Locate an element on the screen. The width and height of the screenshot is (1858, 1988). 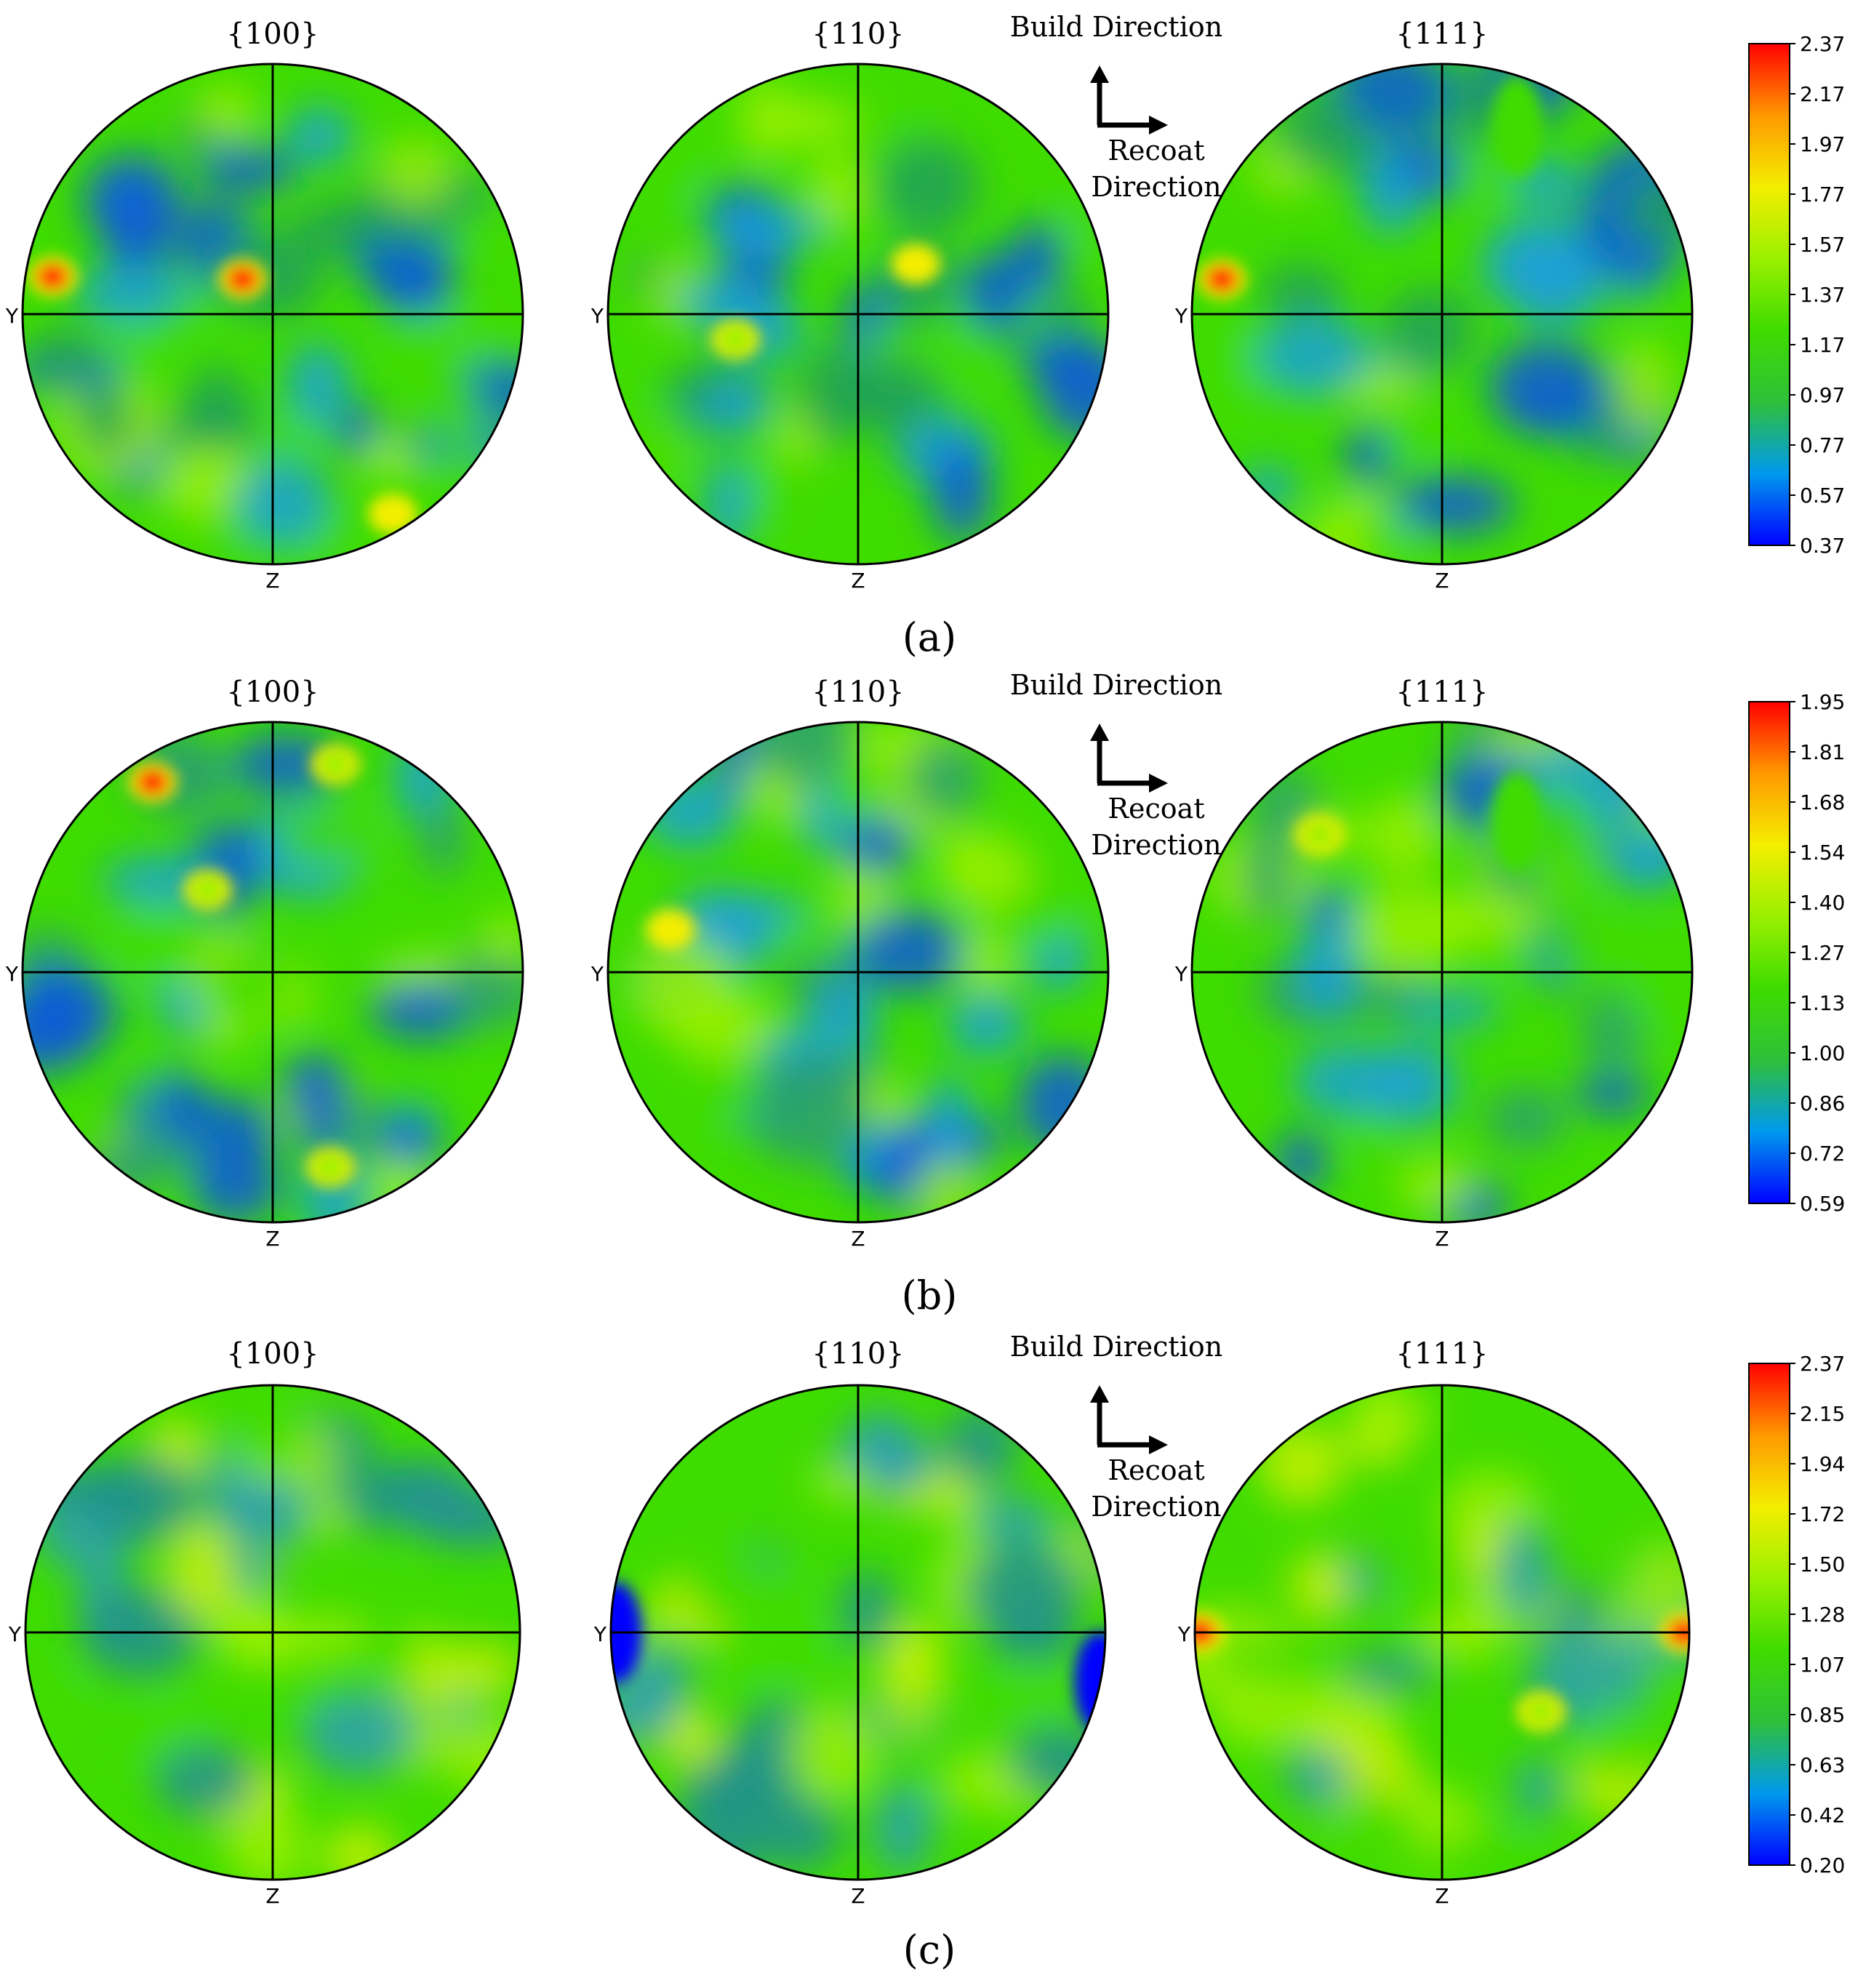
colorbar-tick-label: 0.63 is located at coordinates (1822, 1765).